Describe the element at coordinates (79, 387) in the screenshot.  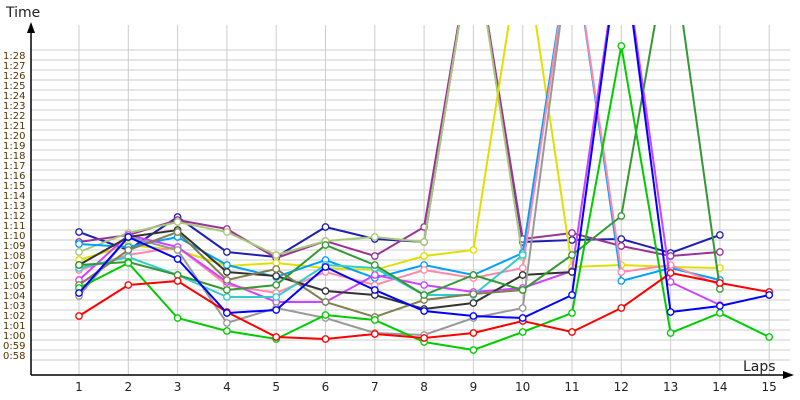
I see `x-tick-label: 1` at that location.